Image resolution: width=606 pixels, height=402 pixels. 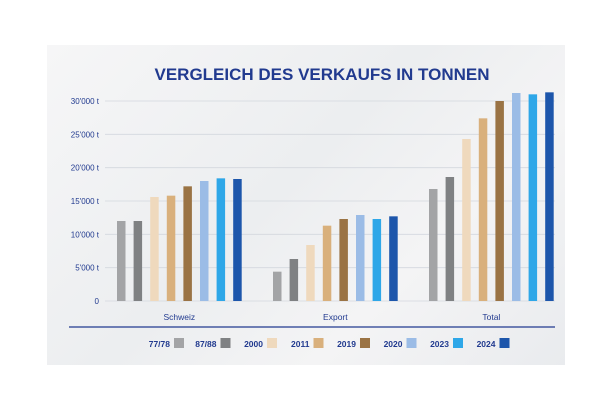 I want to click on x-category-label: Export, so click(x=335, y=317).